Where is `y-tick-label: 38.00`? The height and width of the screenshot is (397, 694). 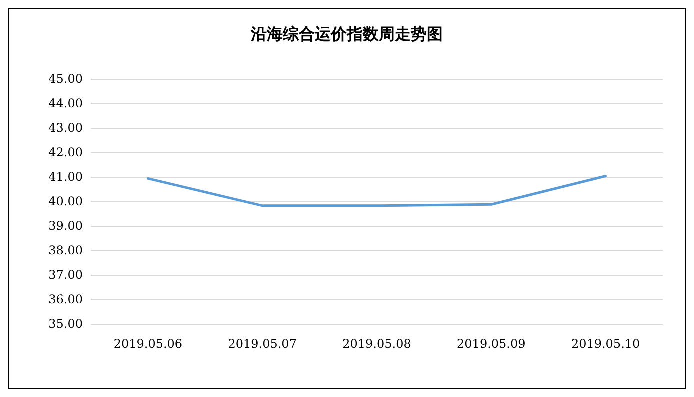
y-tick-label: 38.00 is located at coordinates (65, 251).